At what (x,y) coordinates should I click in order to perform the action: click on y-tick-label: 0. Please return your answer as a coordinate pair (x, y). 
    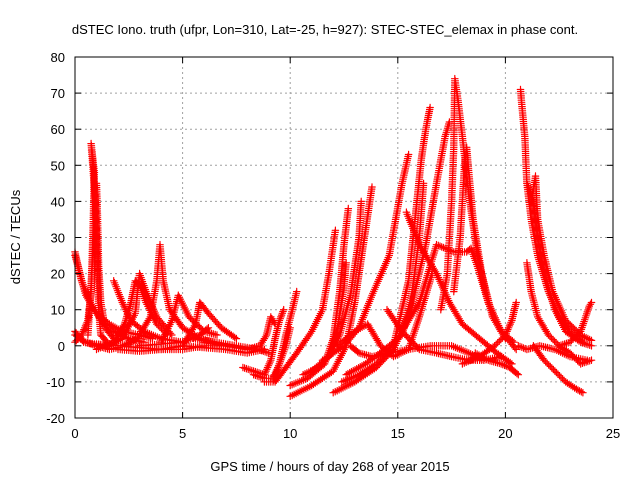
    Looking at the image, I should click on (61, 346).